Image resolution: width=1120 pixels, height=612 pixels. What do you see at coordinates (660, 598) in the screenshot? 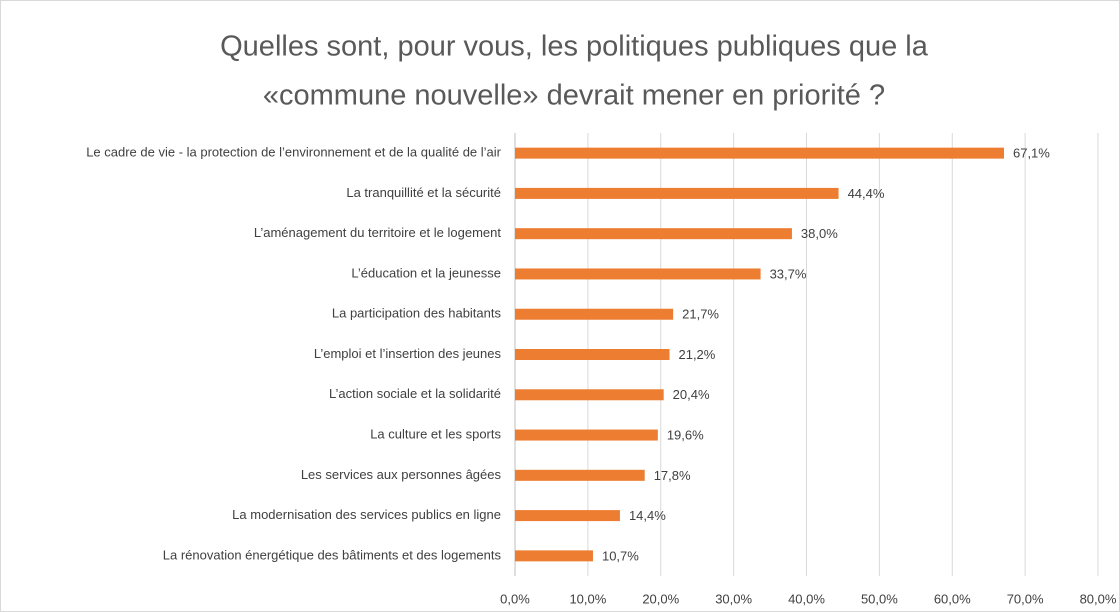
I see `x-tick-label: 20,0%` at bounding box center [660, 598].